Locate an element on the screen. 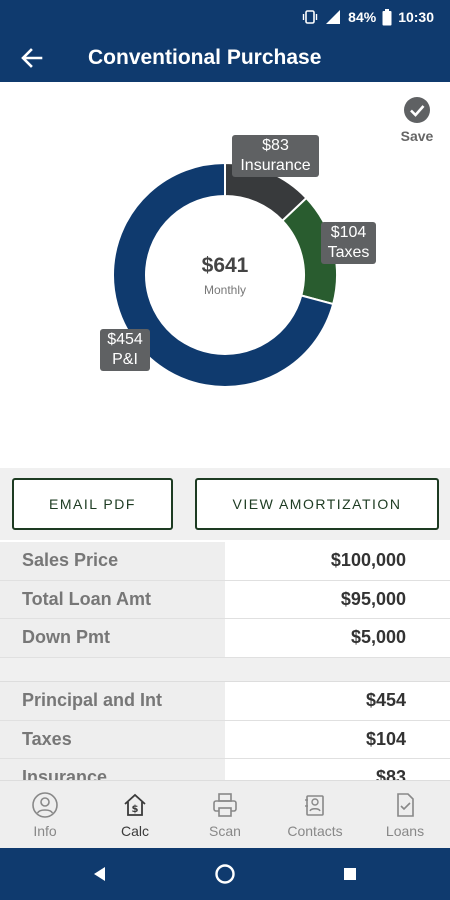 This screenshot has height=900, width=450. donut-slice-pi is located at coordinates (223, 274).